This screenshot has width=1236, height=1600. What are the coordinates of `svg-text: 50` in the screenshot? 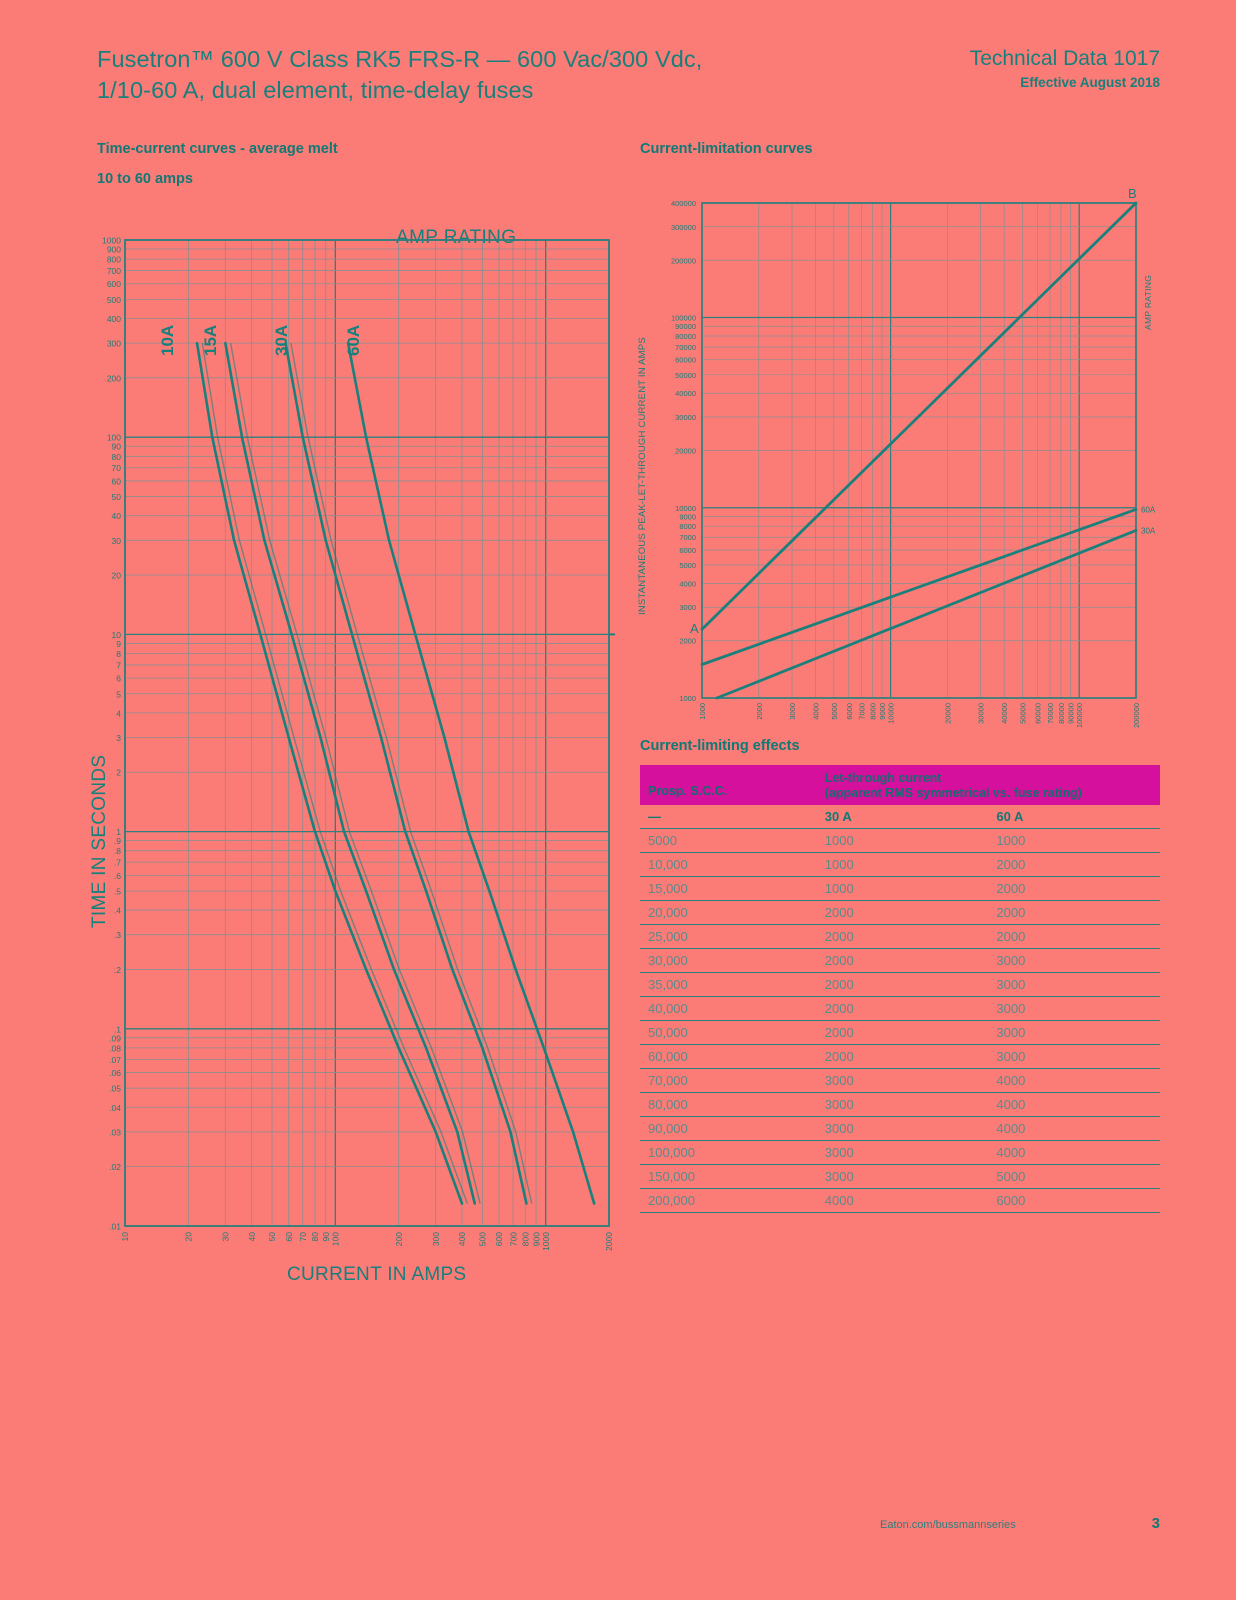 It's located at (272, 1237).